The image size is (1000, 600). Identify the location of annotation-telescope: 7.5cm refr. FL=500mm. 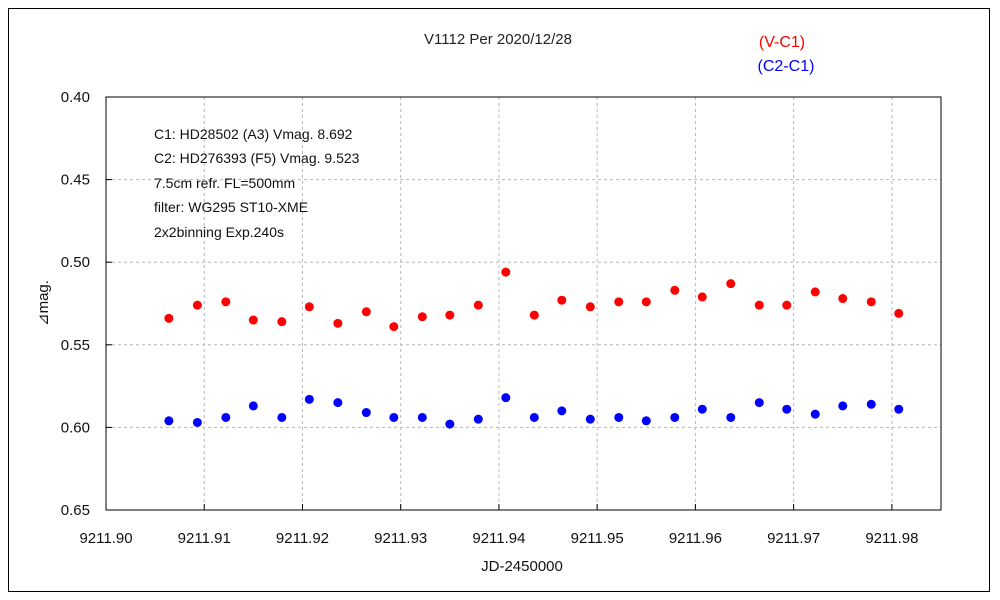
(224, 183).